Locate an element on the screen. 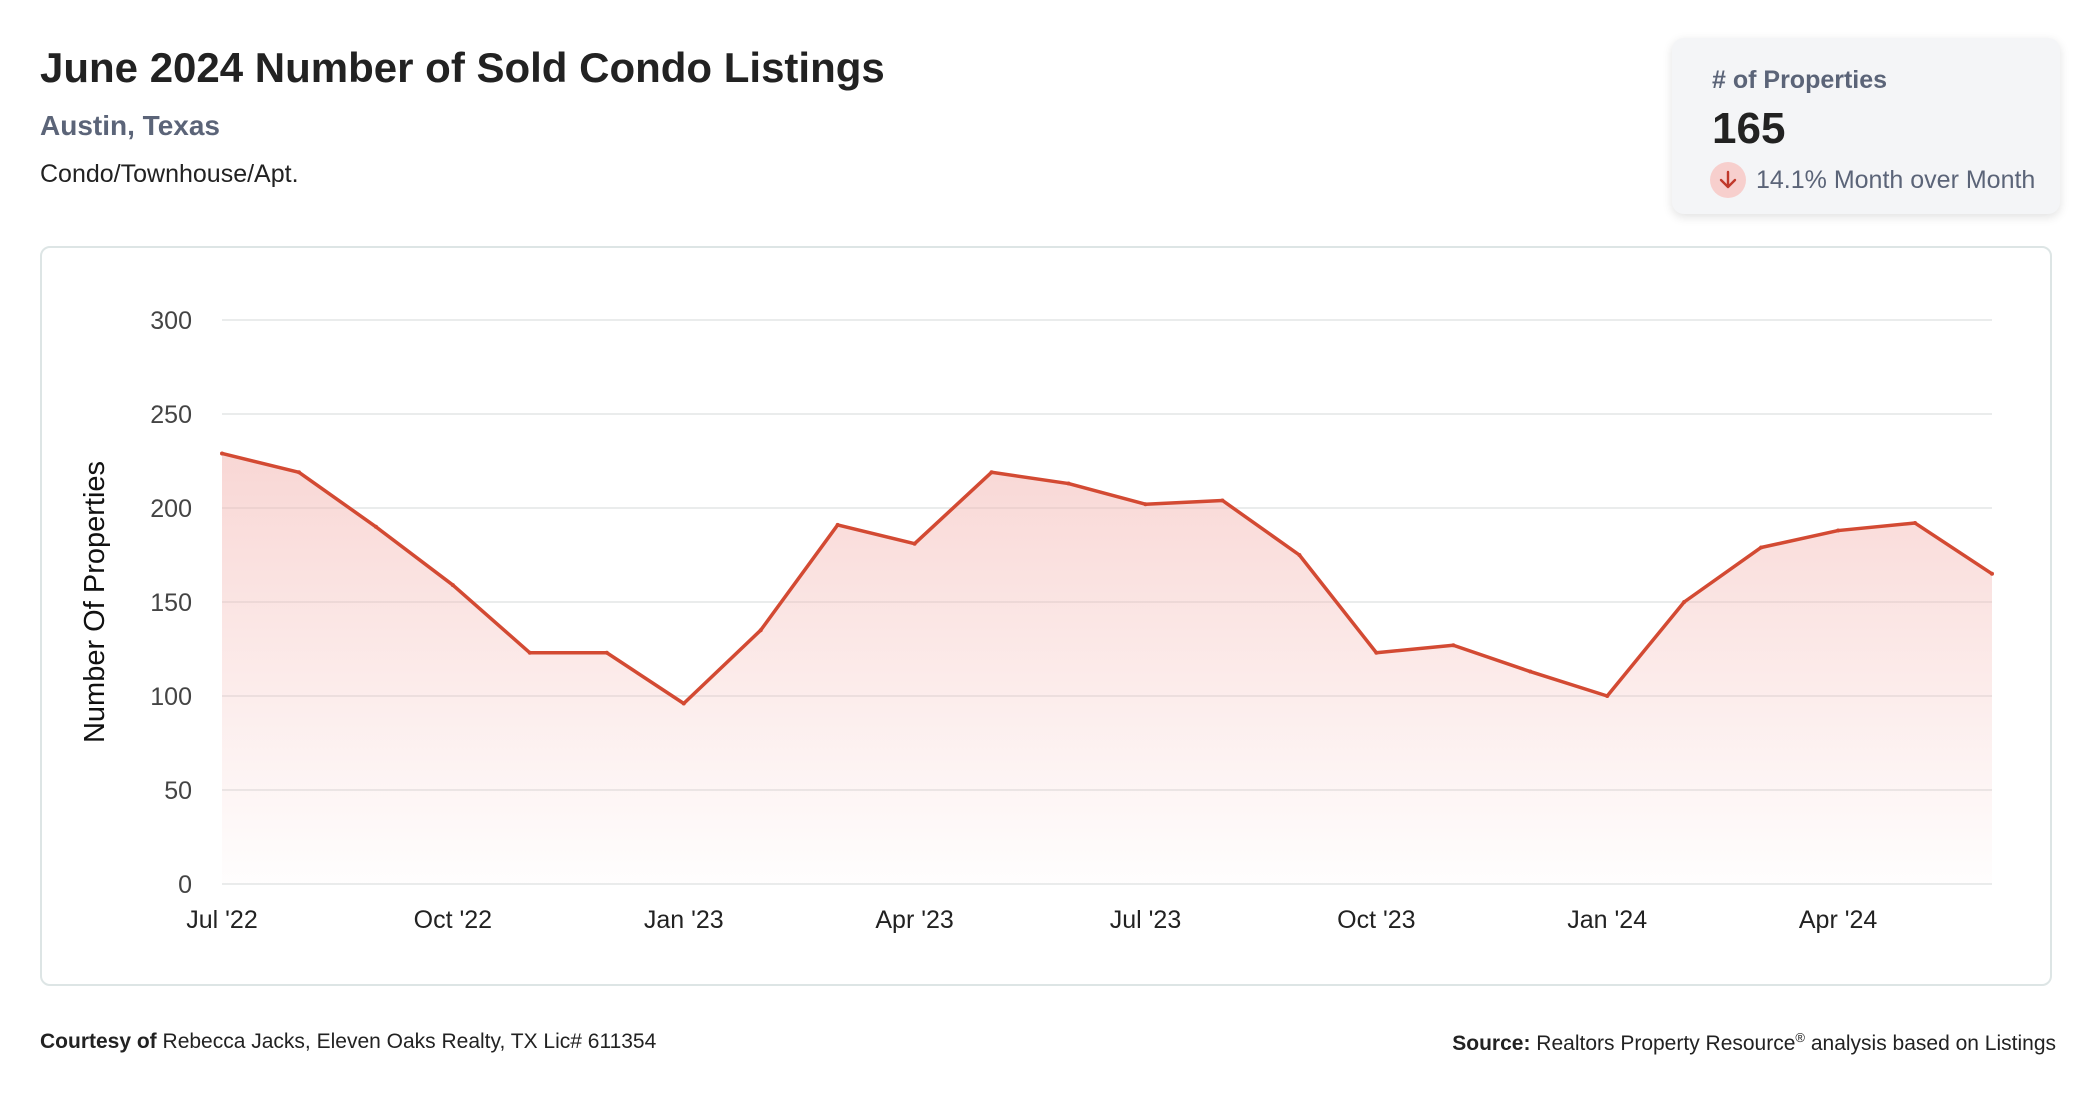 The width and height of the screenshot is (2096, 1100). x-tick-label: Jan '23 is located at coordinates (684, 920).